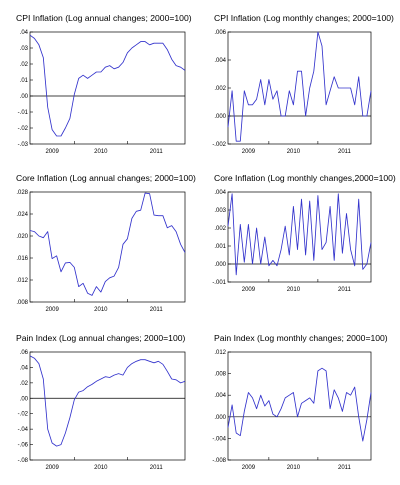  I want to click on y-tick-label: -.002, so click(219, 145).